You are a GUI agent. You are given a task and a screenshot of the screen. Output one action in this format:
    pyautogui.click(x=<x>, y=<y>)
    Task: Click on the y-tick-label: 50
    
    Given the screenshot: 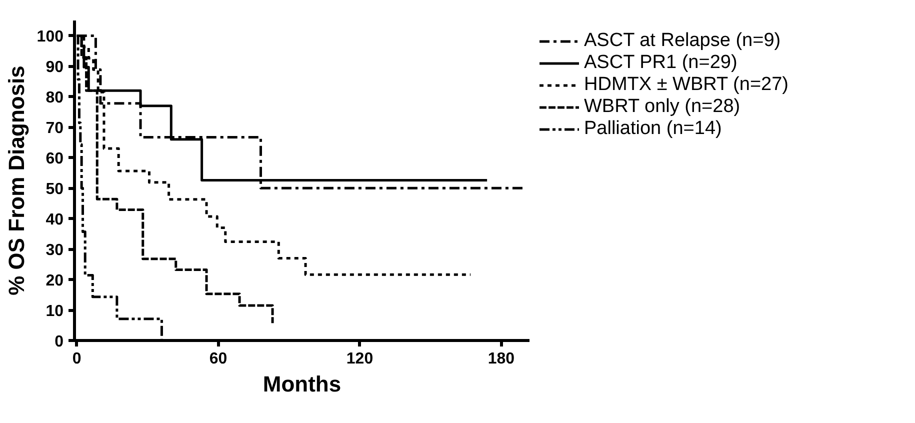 What is the action you would take?
    pyautogui.click(x=55, y=189)
    